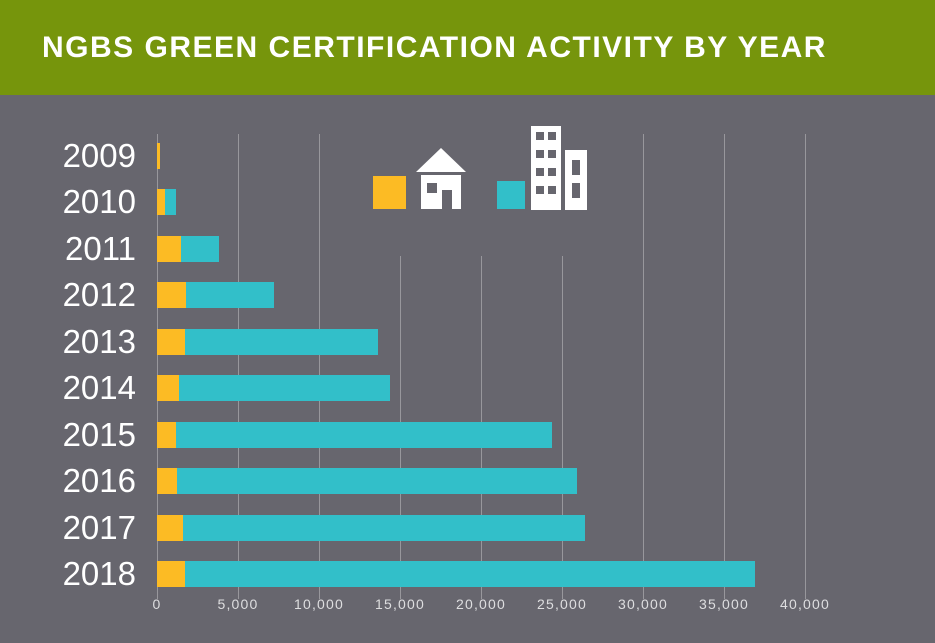  I want to click on year-label: 2016, so click(99, 480).